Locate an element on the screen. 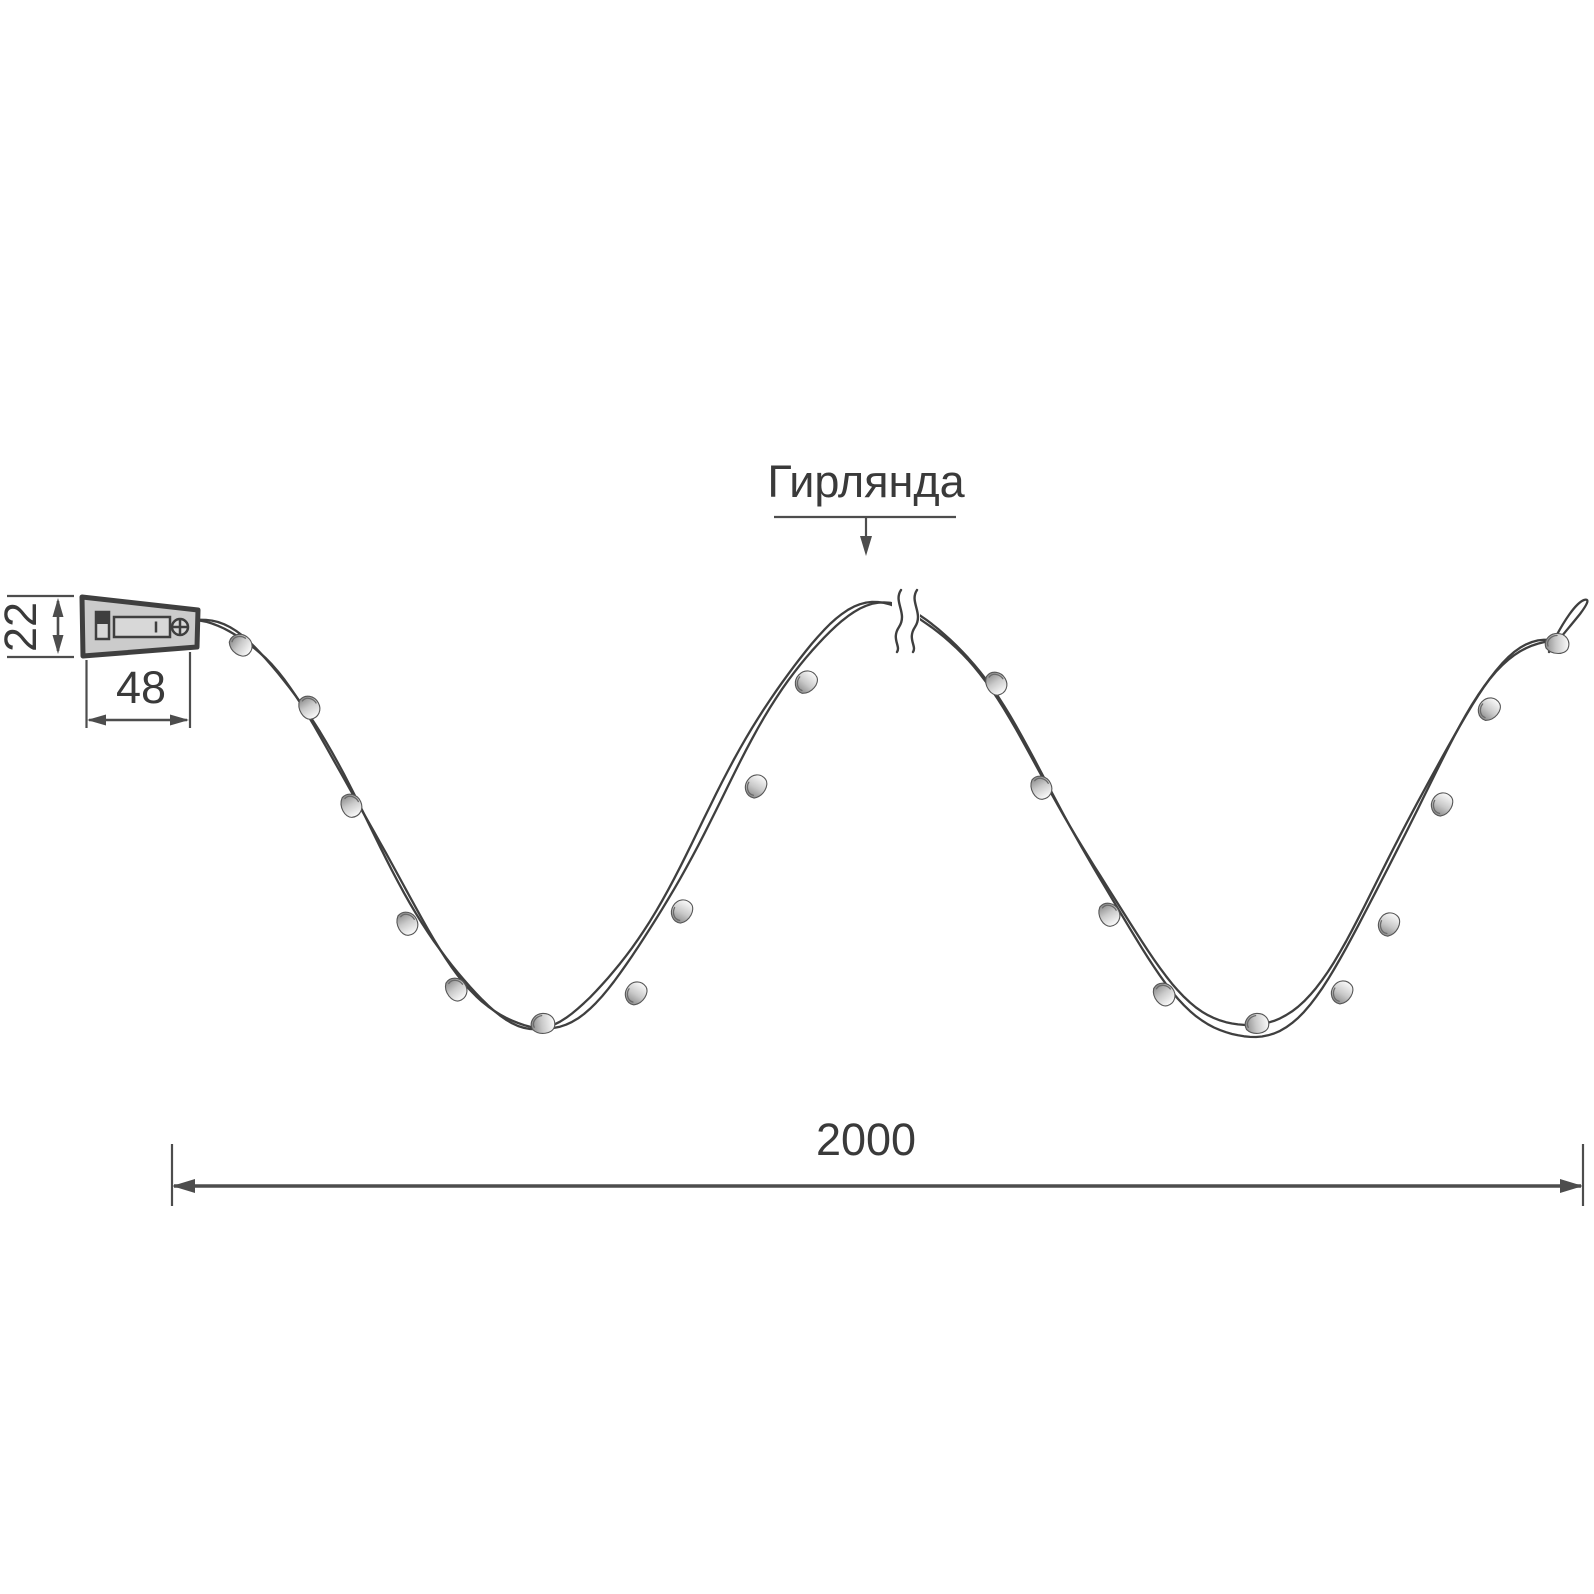 This screenshot has width=1594, height=1594. dimension-width: 48 is located at coordinates (138, 690).